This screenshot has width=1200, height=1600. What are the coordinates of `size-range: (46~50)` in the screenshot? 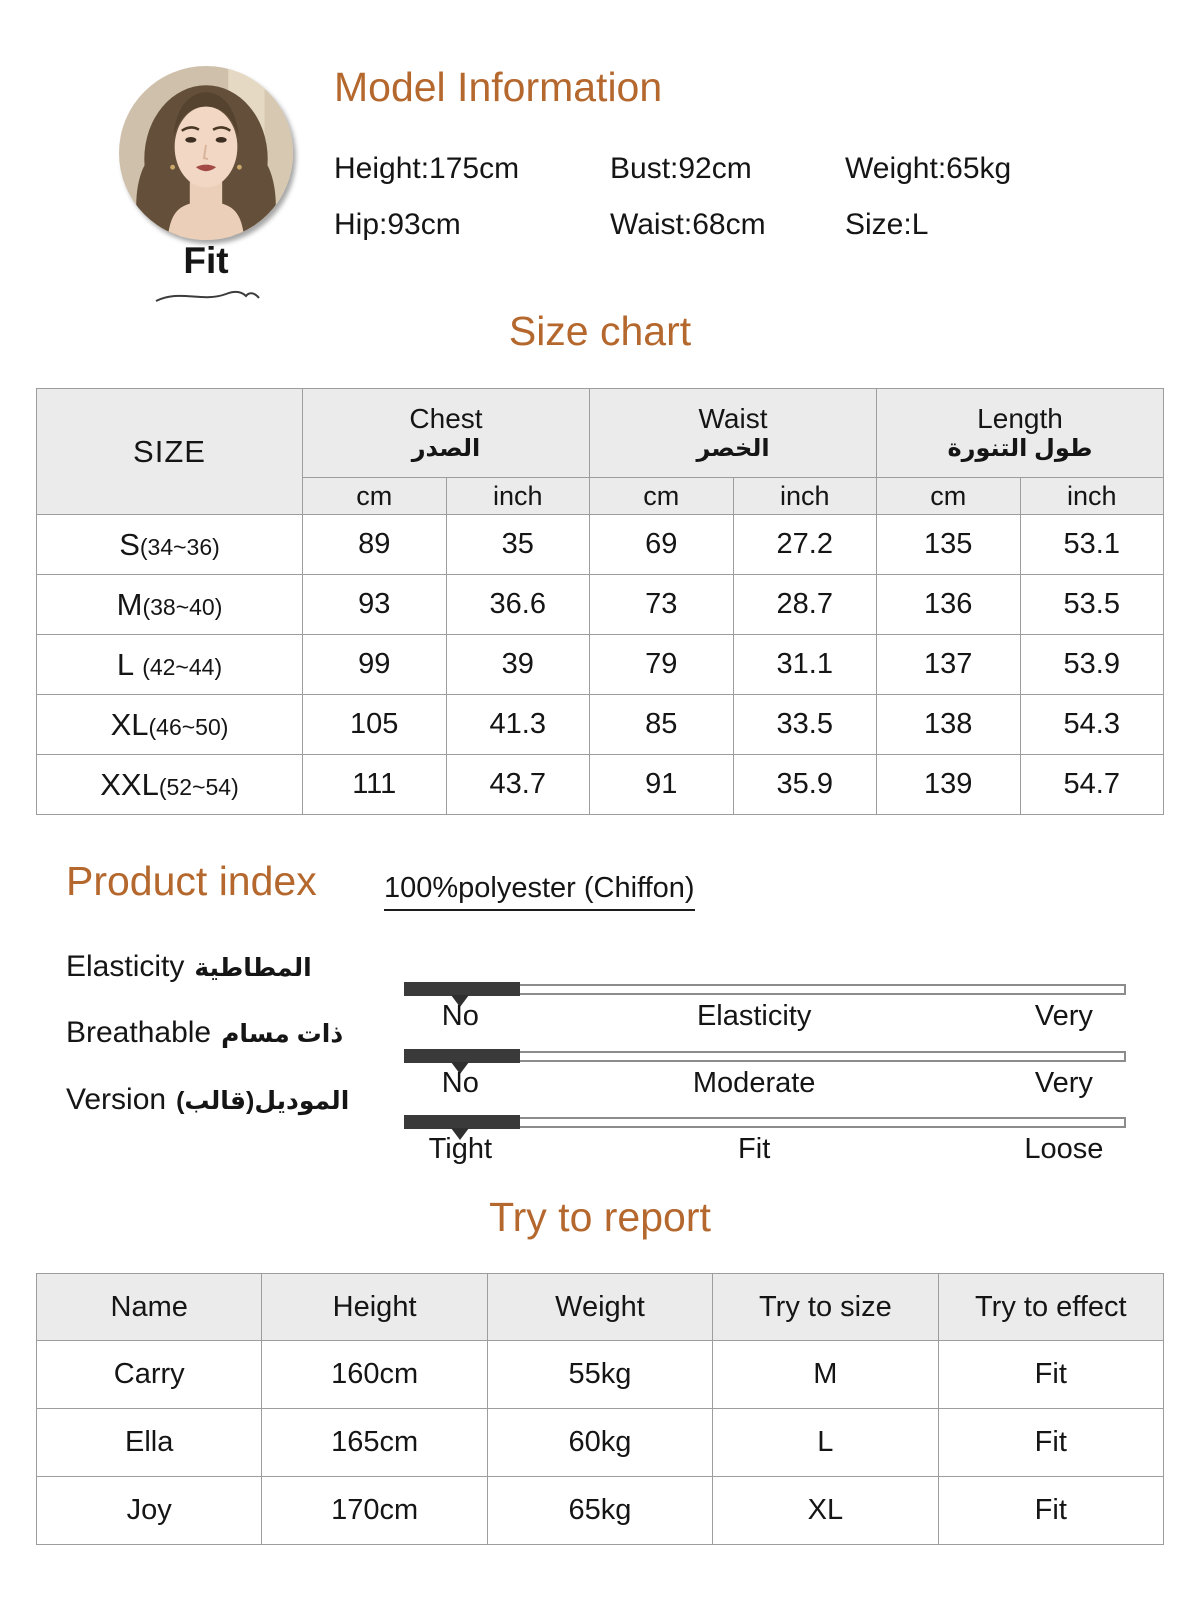 It's located at (188, 726).